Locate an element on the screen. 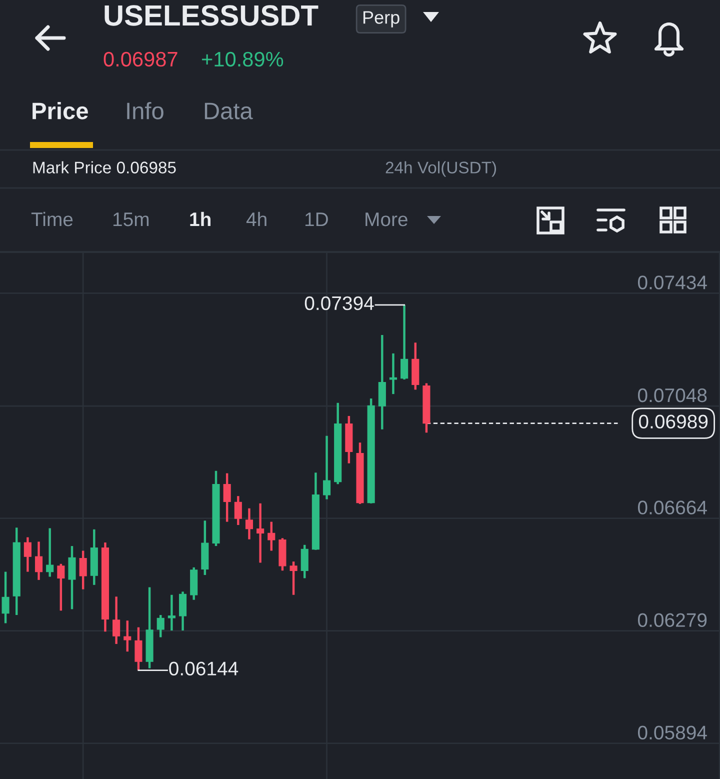  text: Mark Price 0.06985 is located at coordinates (104, 167).